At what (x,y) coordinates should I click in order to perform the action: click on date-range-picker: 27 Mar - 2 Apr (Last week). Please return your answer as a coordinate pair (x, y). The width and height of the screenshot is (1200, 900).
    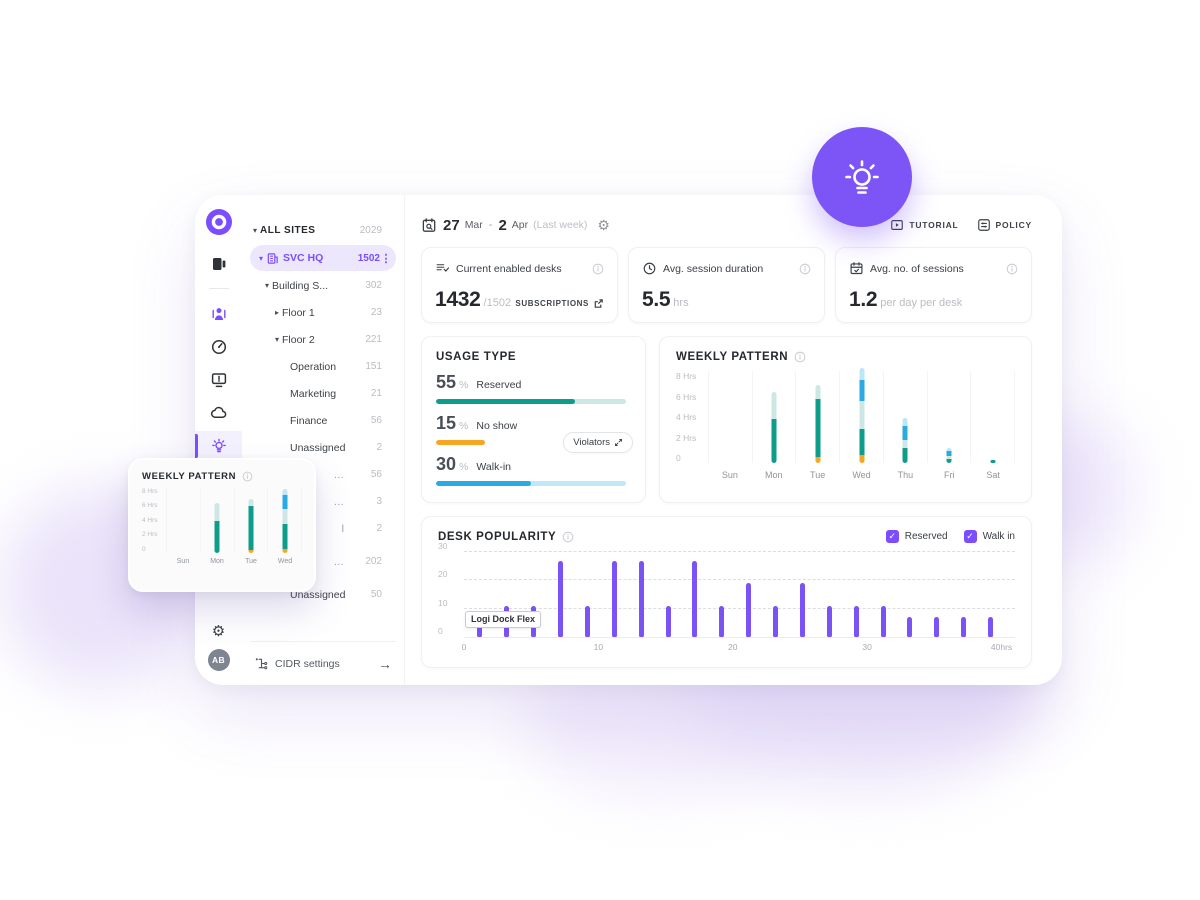
    Looking at the image, I should click on (504, 225).